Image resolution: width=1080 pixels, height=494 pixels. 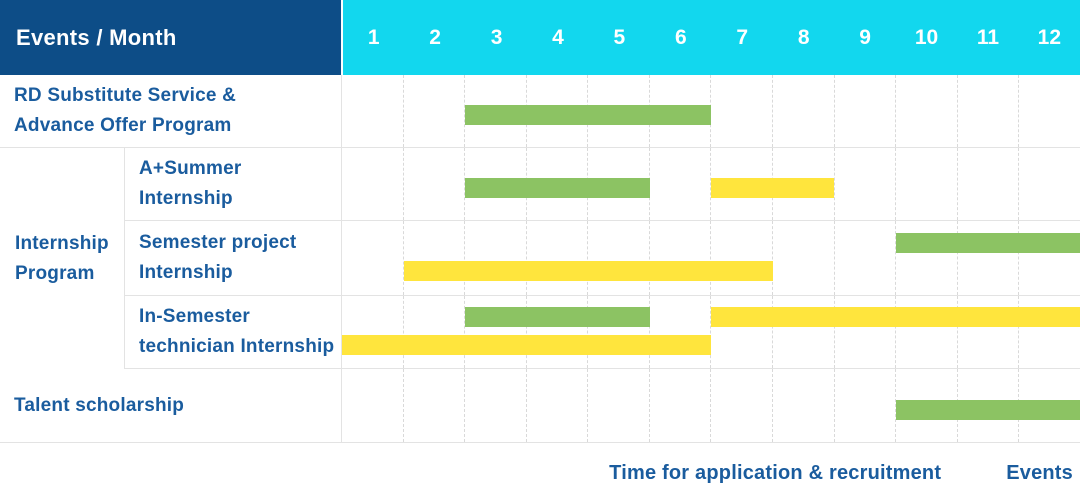 I want to click on month-header-8: 8, so click(x=803, y=37).